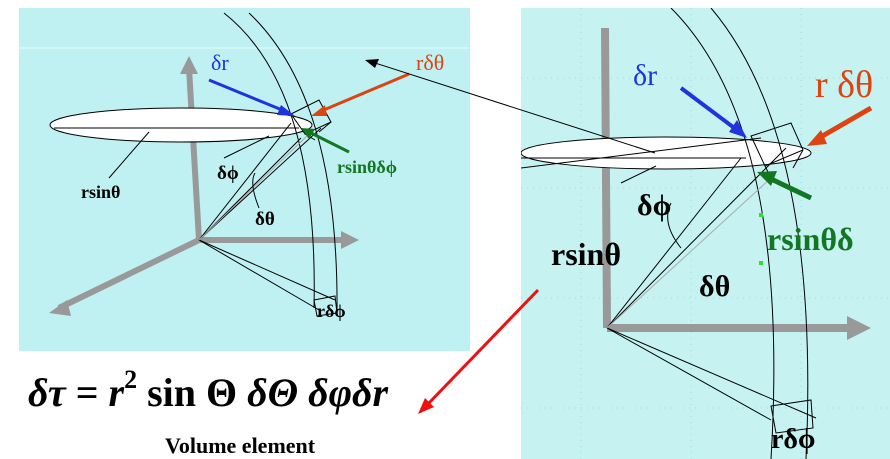 The width and height of the screenshot is (890, 459). I want to click on right-label-r-dphi: rδϕ, so click(793, 439).